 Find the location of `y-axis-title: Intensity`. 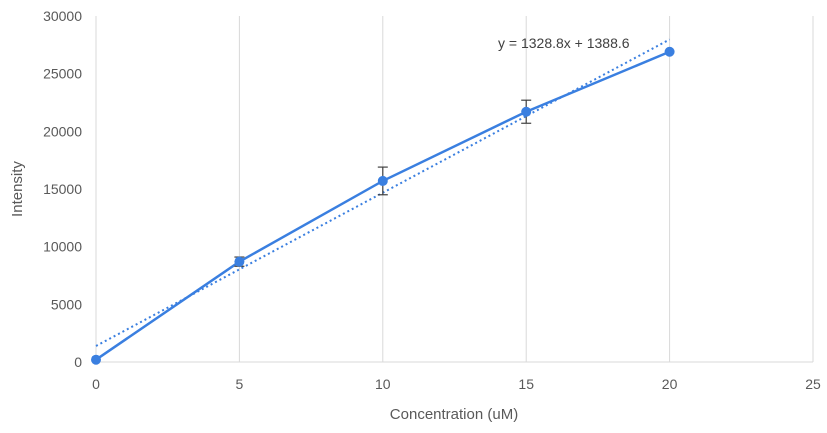

y-axis-title: Intensity is located at coordinates (17, 189).